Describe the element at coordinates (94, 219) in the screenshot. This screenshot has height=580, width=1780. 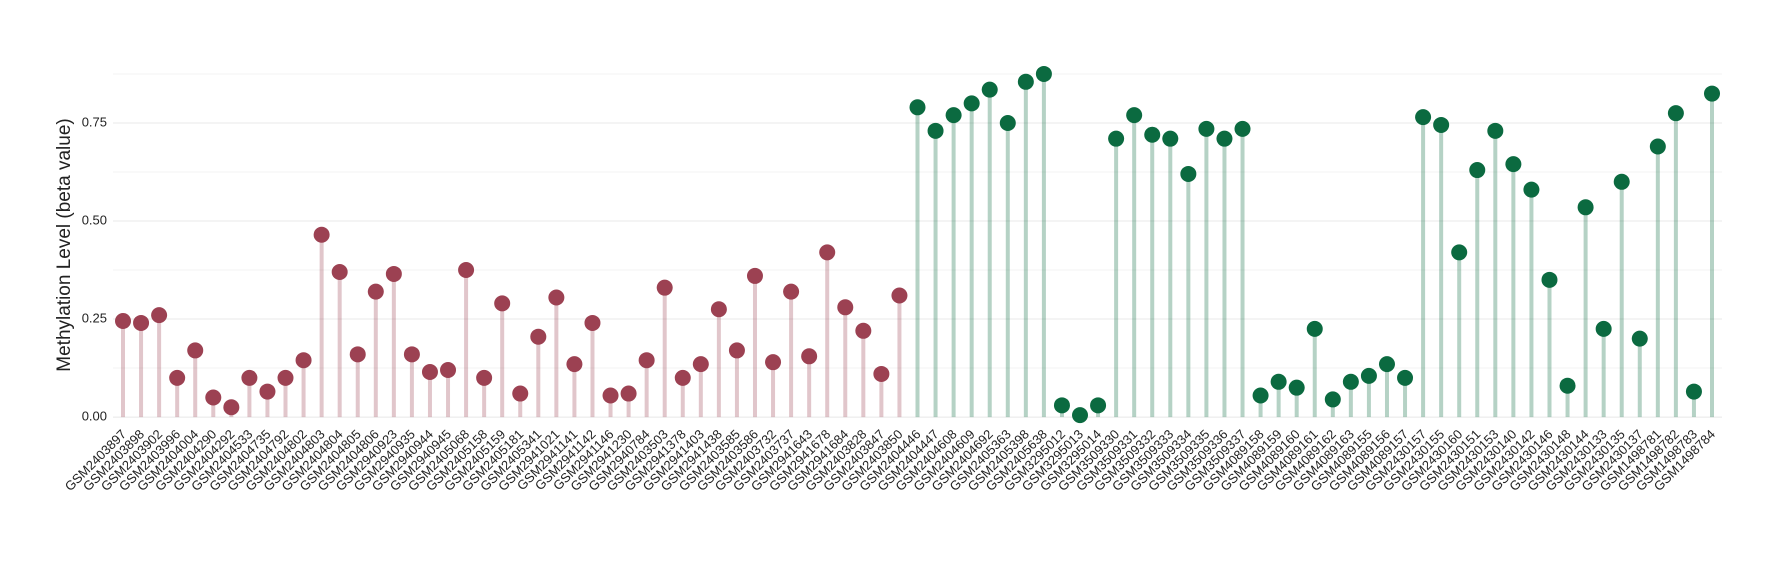
I see `y-tick-label: 0.50` at that location.